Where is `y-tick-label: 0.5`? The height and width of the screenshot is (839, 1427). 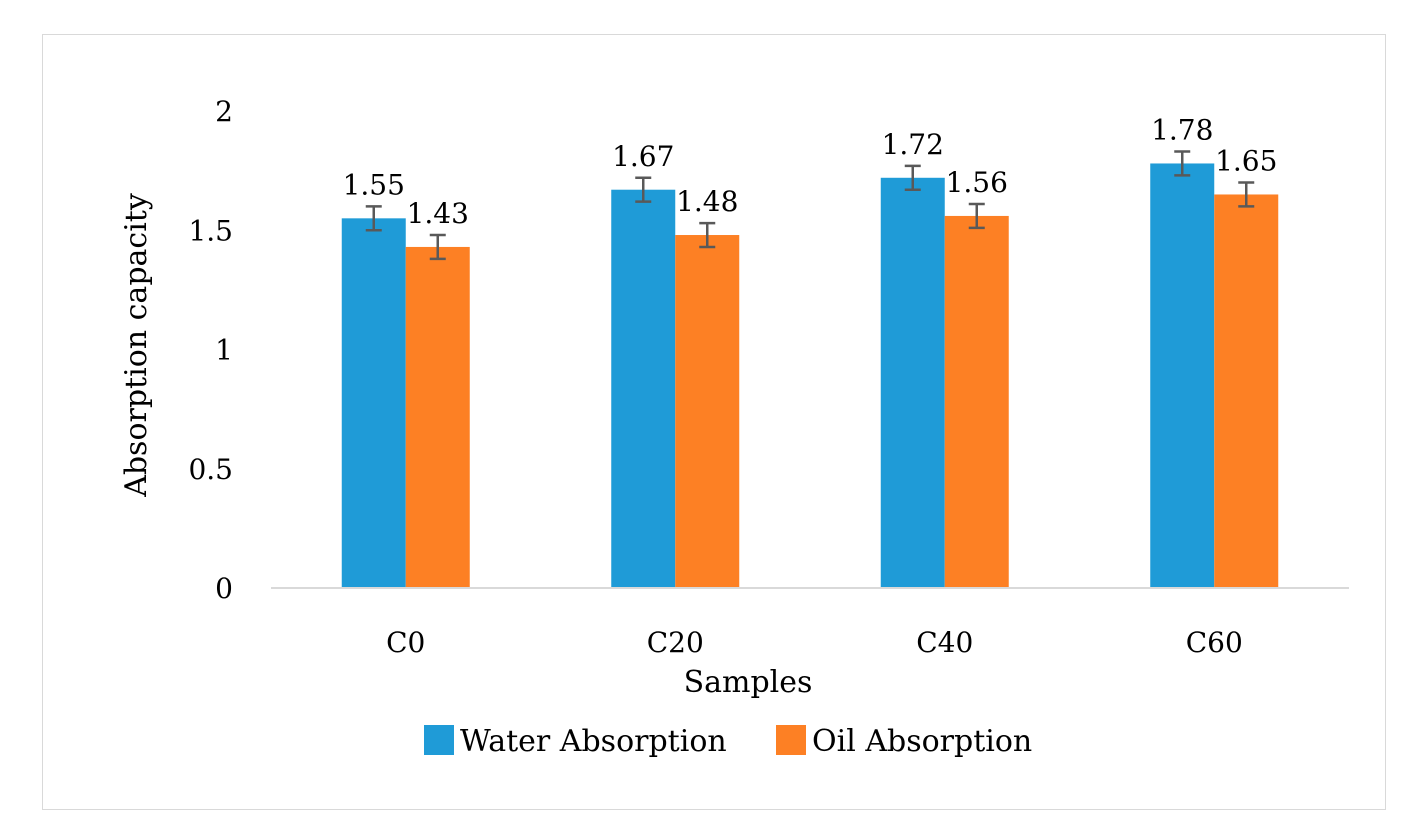
y-tick-label: 0.5 is located at coordinates (210, 469).